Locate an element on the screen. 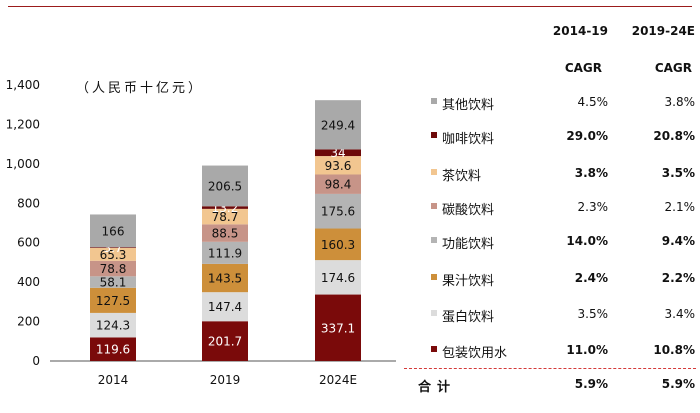 The image size is (700, 413). table-row: 其他饮料 4.5% 3.8% is located at coordinates (564, 102).